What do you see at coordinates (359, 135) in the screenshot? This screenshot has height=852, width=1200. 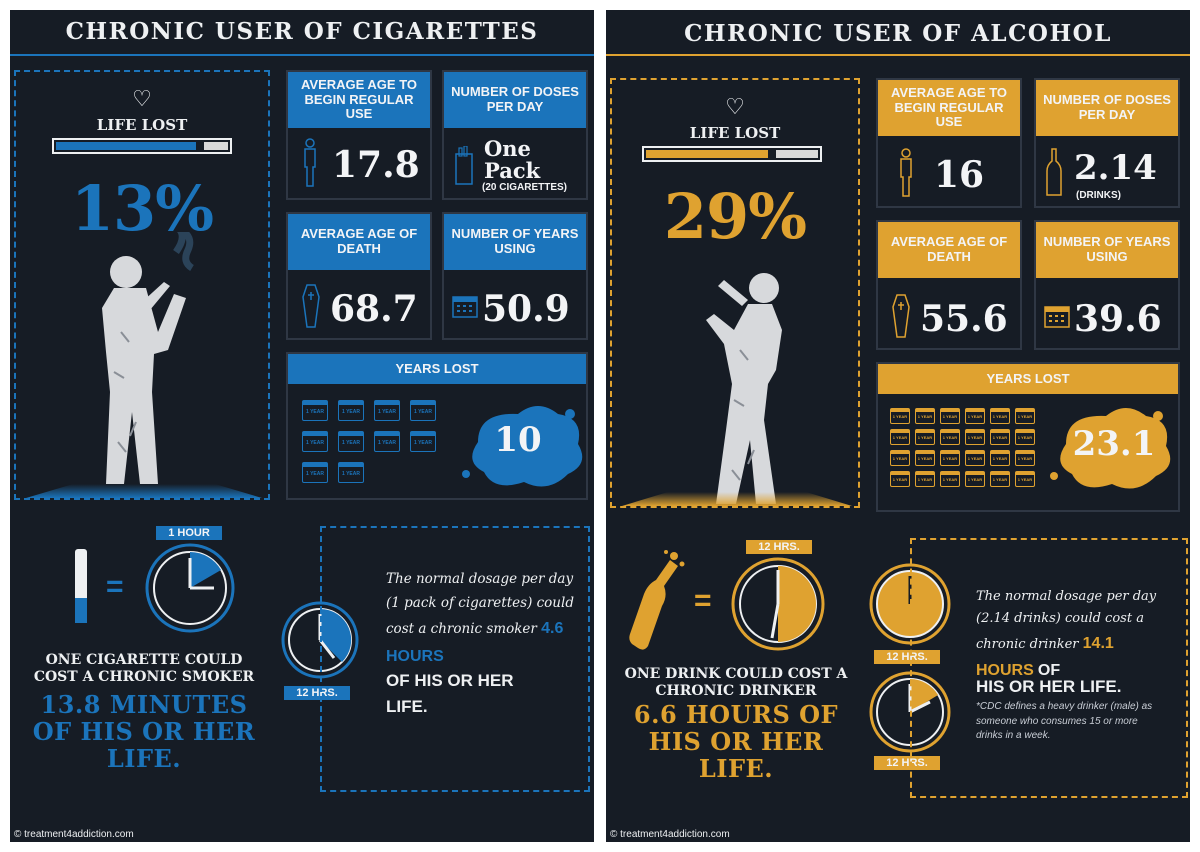 I see `avg-age-begin-card: AVERAGE AGE TO BEGIN REGULAR USE 17.8` at bounding box center [359, 135].